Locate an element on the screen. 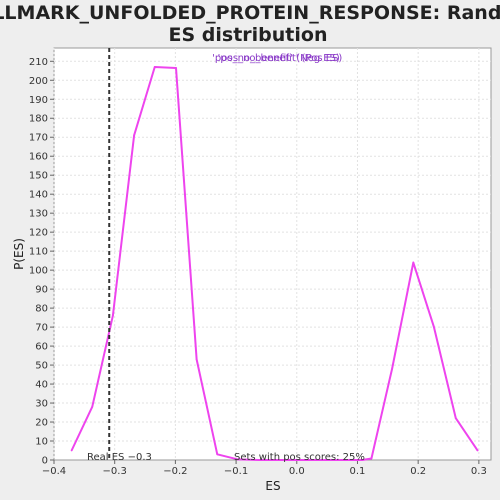  y-tick-label: 80 is located at coordinates (41, 309).